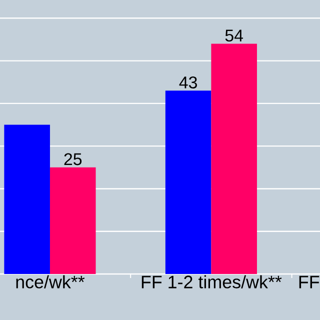 This screenshot has height=320, width=320. What do you see at coordinates (309, 282) in the screenshot?
I see `x-tick-label: FF` at bounding box center [309, 282].